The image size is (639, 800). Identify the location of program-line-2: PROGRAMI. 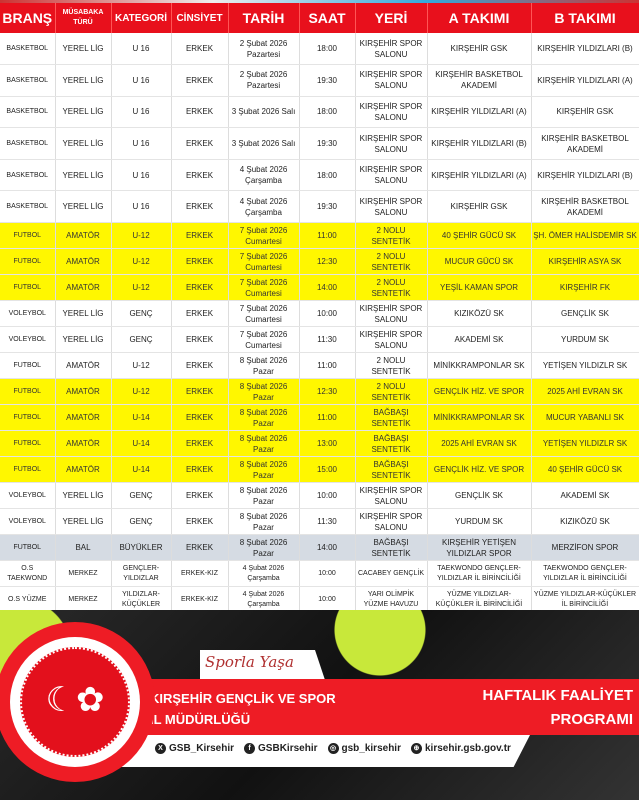
(592, 719).